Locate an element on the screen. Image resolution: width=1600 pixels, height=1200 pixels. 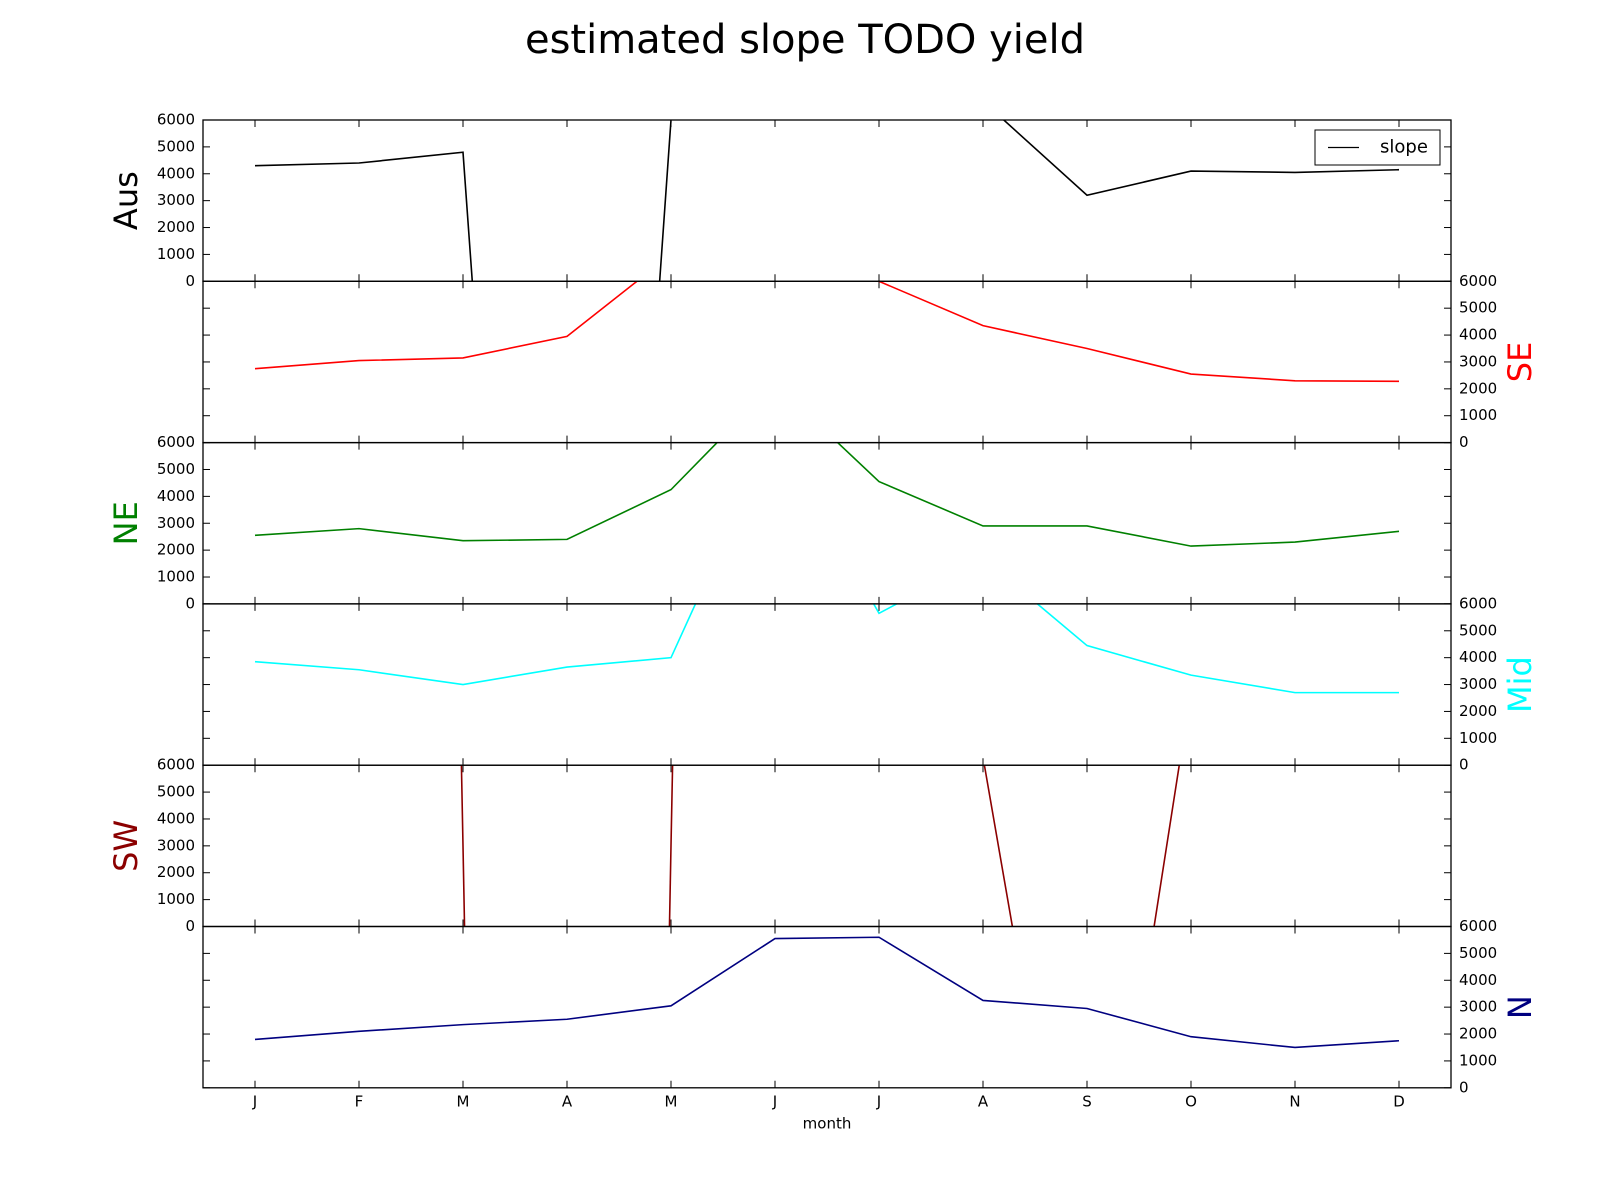
y-axis-label: SW is located at coordinates (126, 846).